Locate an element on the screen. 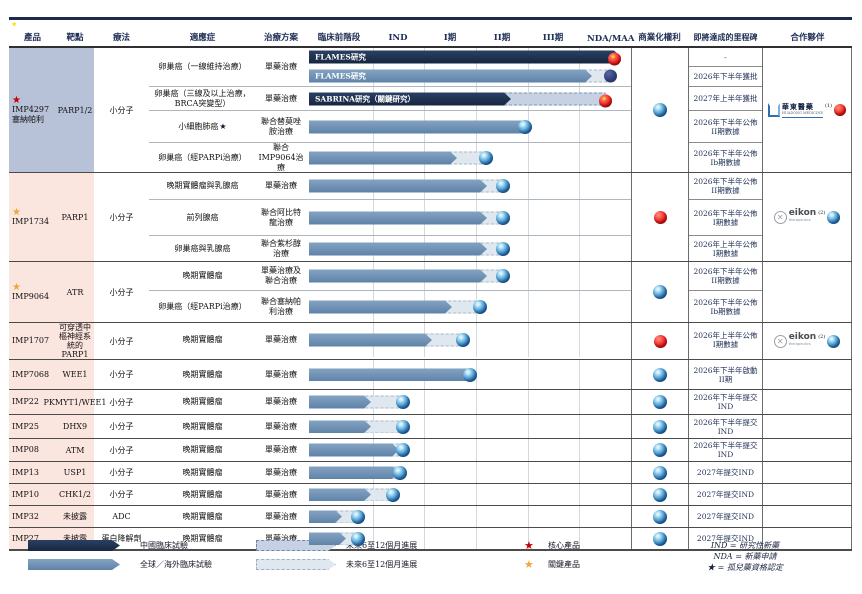 The width and height of the screenshot is (862, 594). indication-cell: 小細胞肺癌 is located at coordinates (202, 126).